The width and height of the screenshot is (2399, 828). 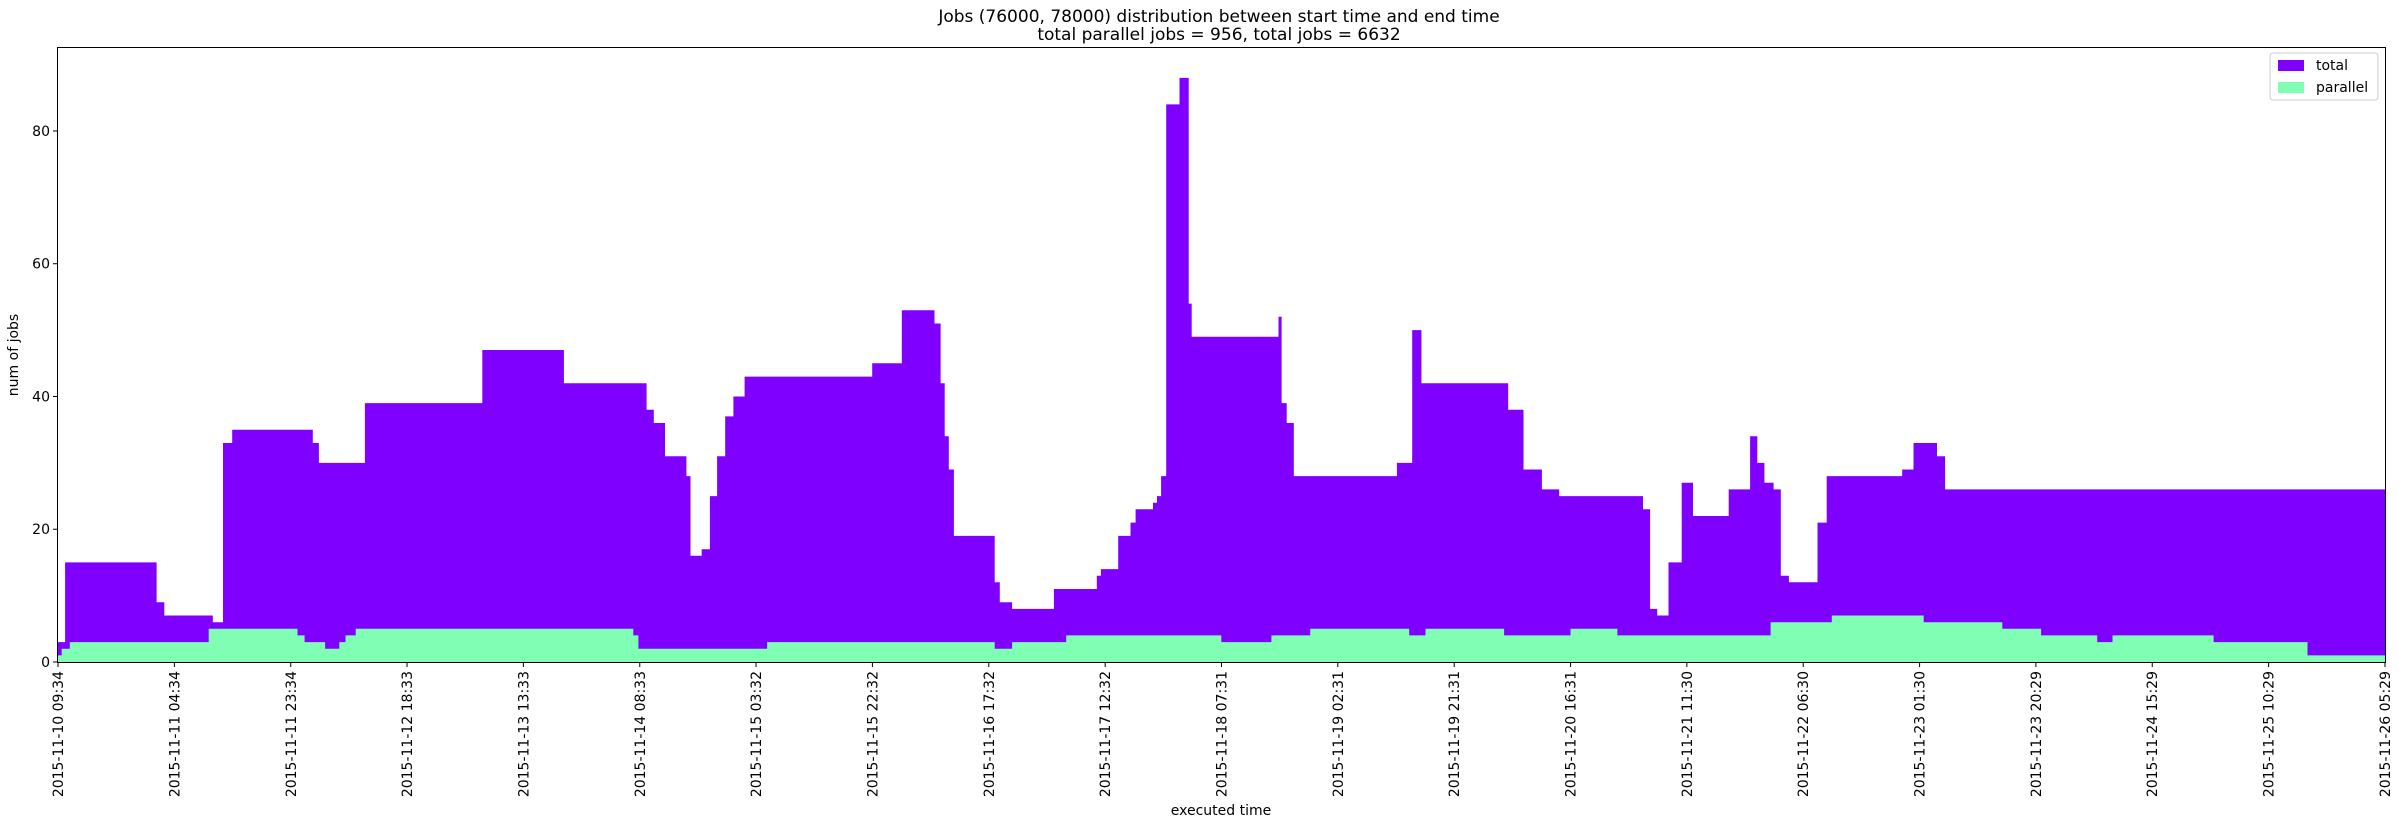 What do you see at coordinates (524, 734) in the screenshot?
I see `x-tick-label: 2015-11-13 13:33` at bounding box center [524, 734].